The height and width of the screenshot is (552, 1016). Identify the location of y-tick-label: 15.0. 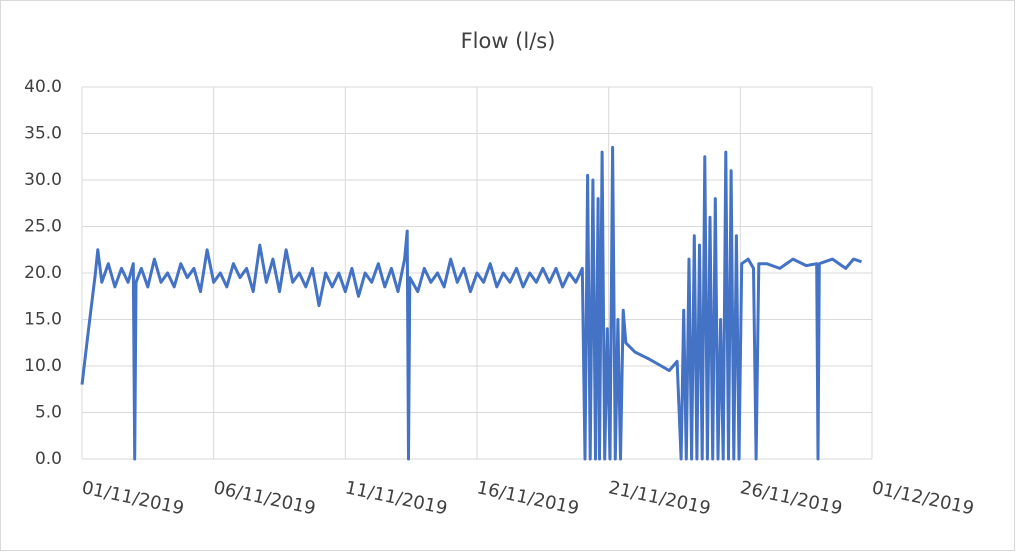
(43, 320).